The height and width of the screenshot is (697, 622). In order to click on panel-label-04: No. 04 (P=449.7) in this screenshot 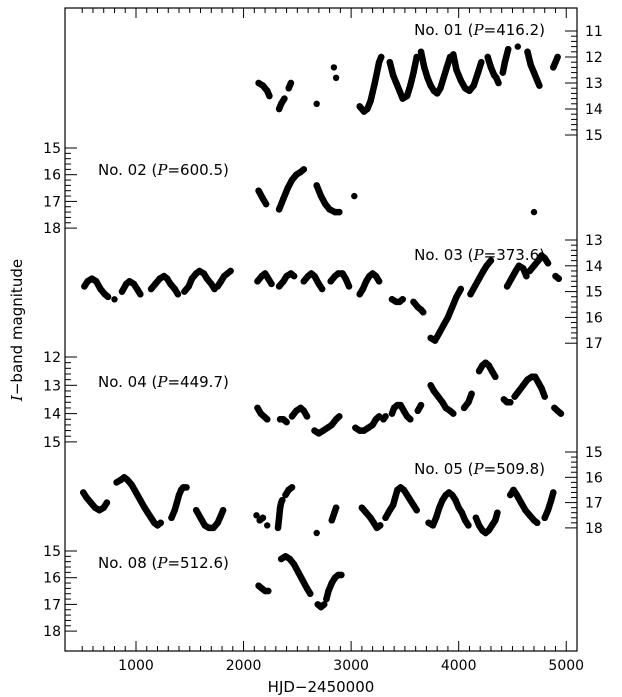, I will do `click(163, 382)`.